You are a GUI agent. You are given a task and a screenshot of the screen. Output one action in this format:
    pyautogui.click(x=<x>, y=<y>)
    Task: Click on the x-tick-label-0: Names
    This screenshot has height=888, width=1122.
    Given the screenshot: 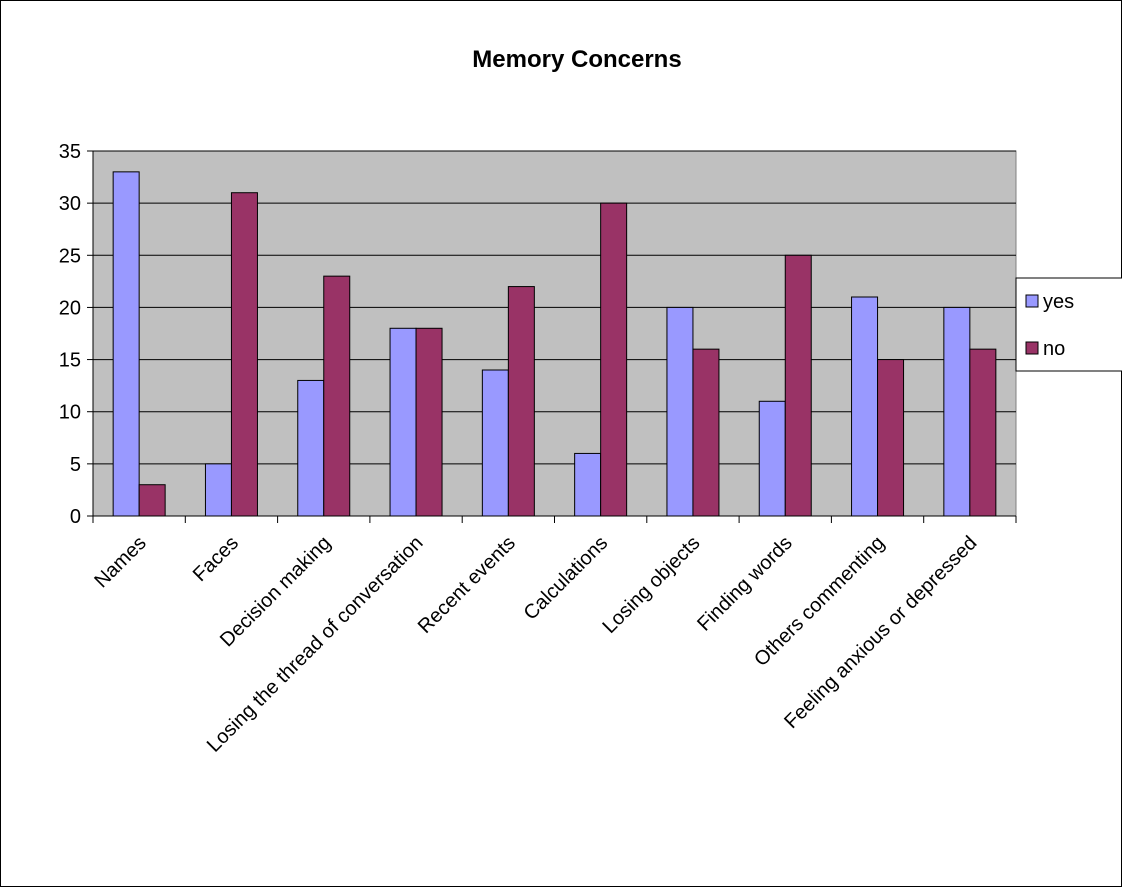 What is the action you would take?
    pyautogui.click(x=120, y=562)
    